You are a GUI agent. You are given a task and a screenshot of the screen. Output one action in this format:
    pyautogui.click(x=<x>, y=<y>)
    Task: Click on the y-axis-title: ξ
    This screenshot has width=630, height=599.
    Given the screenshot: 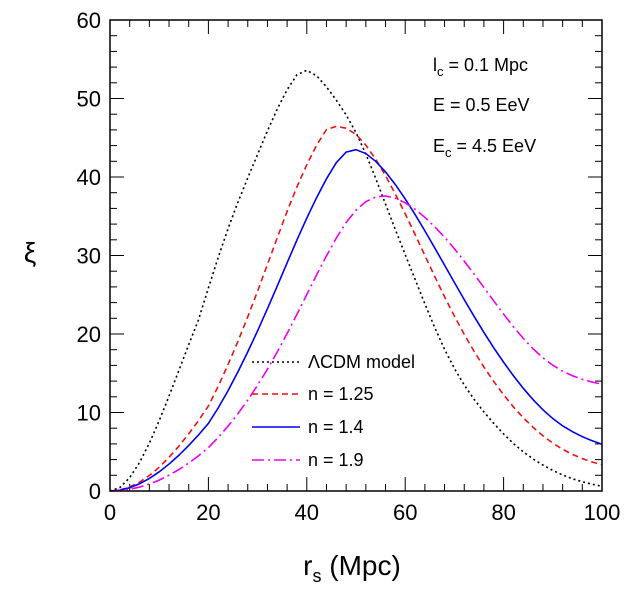 What is the action you would take?
    pyautogui.click(x=30, y=252)
    